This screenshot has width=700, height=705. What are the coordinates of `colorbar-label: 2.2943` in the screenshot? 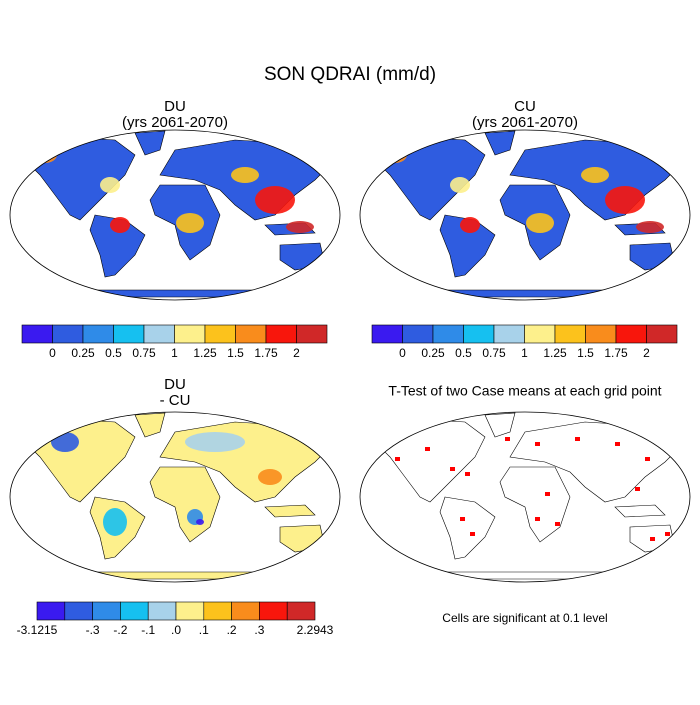 It's located at (315, 630).